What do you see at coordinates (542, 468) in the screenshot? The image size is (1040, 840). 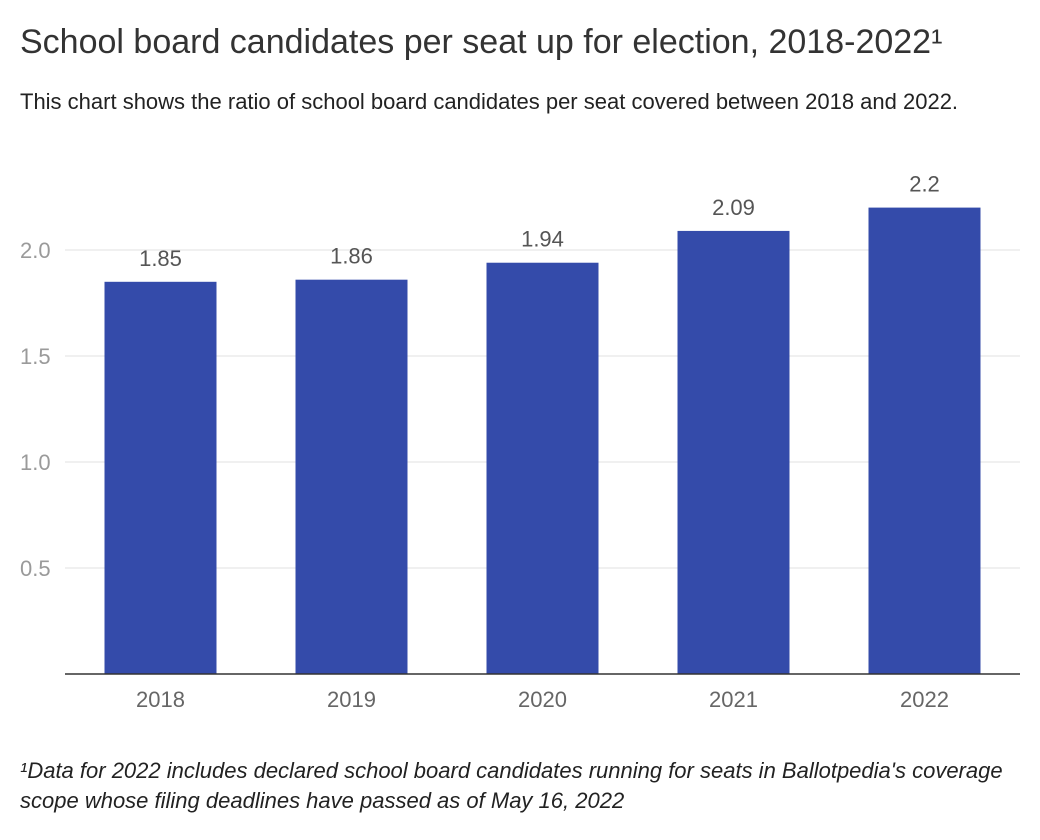 I see `bar-2020` at bounding box center [542, 468].